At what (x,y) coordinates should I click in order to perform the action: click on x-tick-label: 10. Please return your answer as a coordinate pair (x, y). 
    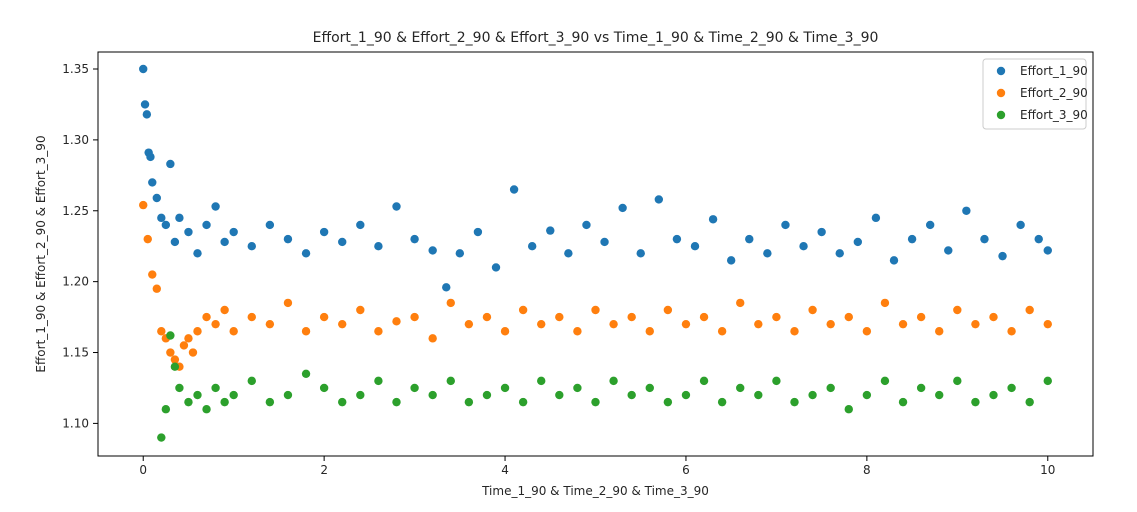
    Looking at the image, I should click on (1047, 470).